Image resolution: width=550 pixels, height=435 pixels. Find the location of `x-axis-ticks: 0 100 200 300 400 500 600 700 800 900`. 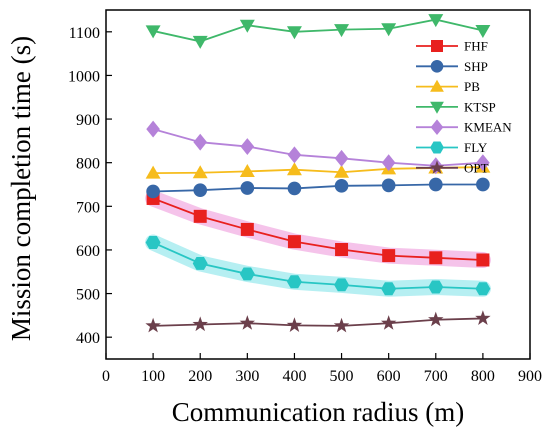

x-axis-ticks: 0 100 200 300 400 500 600 700 800 900 is located at coordinates (322, 369).